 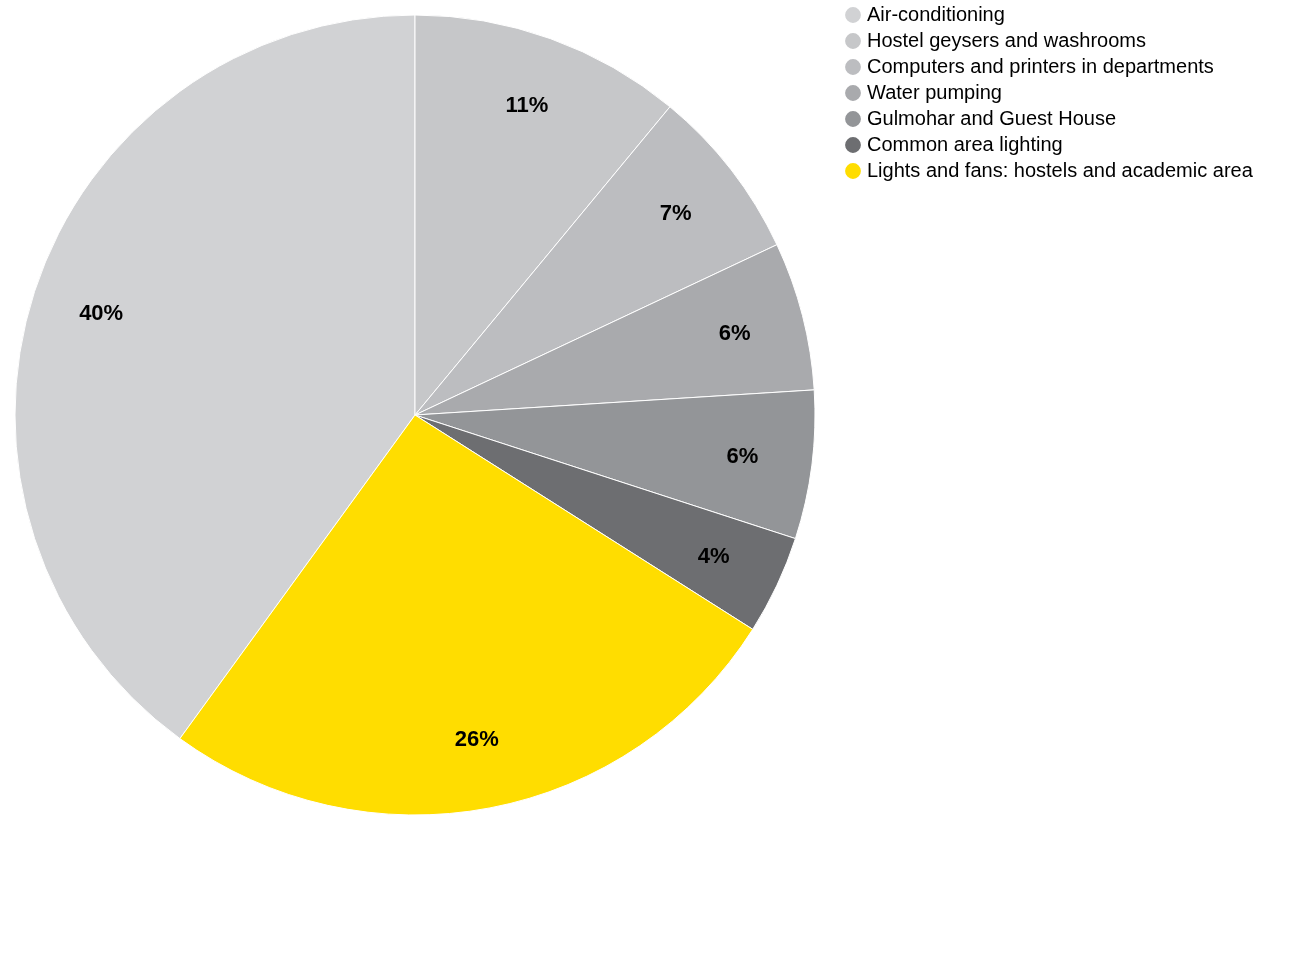 What do you see at coordinates (527, 104) in the screenshot?
I see `data-label: 11%` at bounding box center [527, 104].